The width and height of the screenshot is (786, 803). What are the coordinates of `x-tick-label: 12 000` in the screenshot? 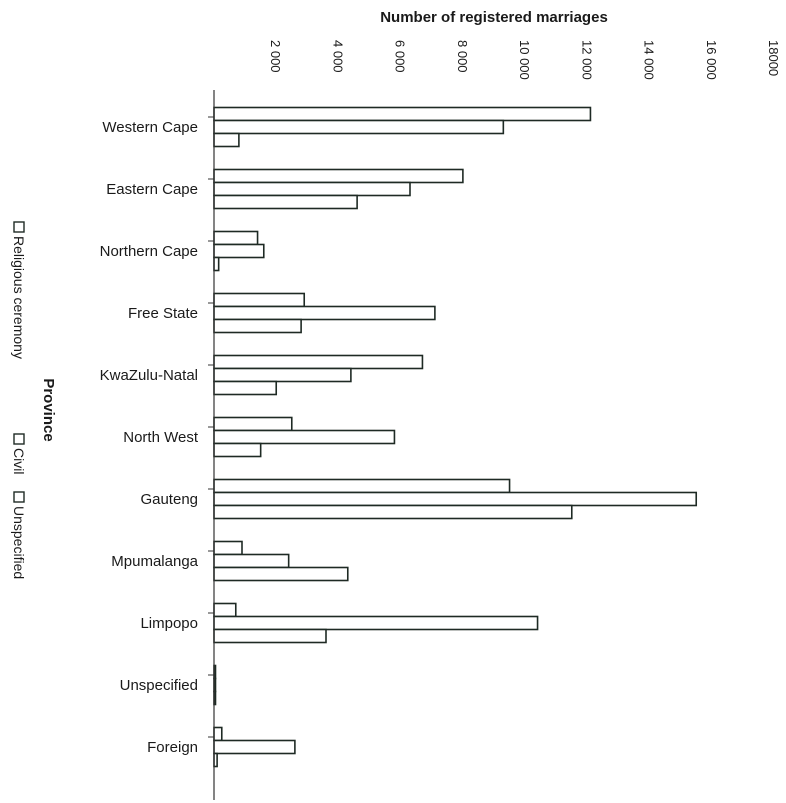 It's located at (586, 60).